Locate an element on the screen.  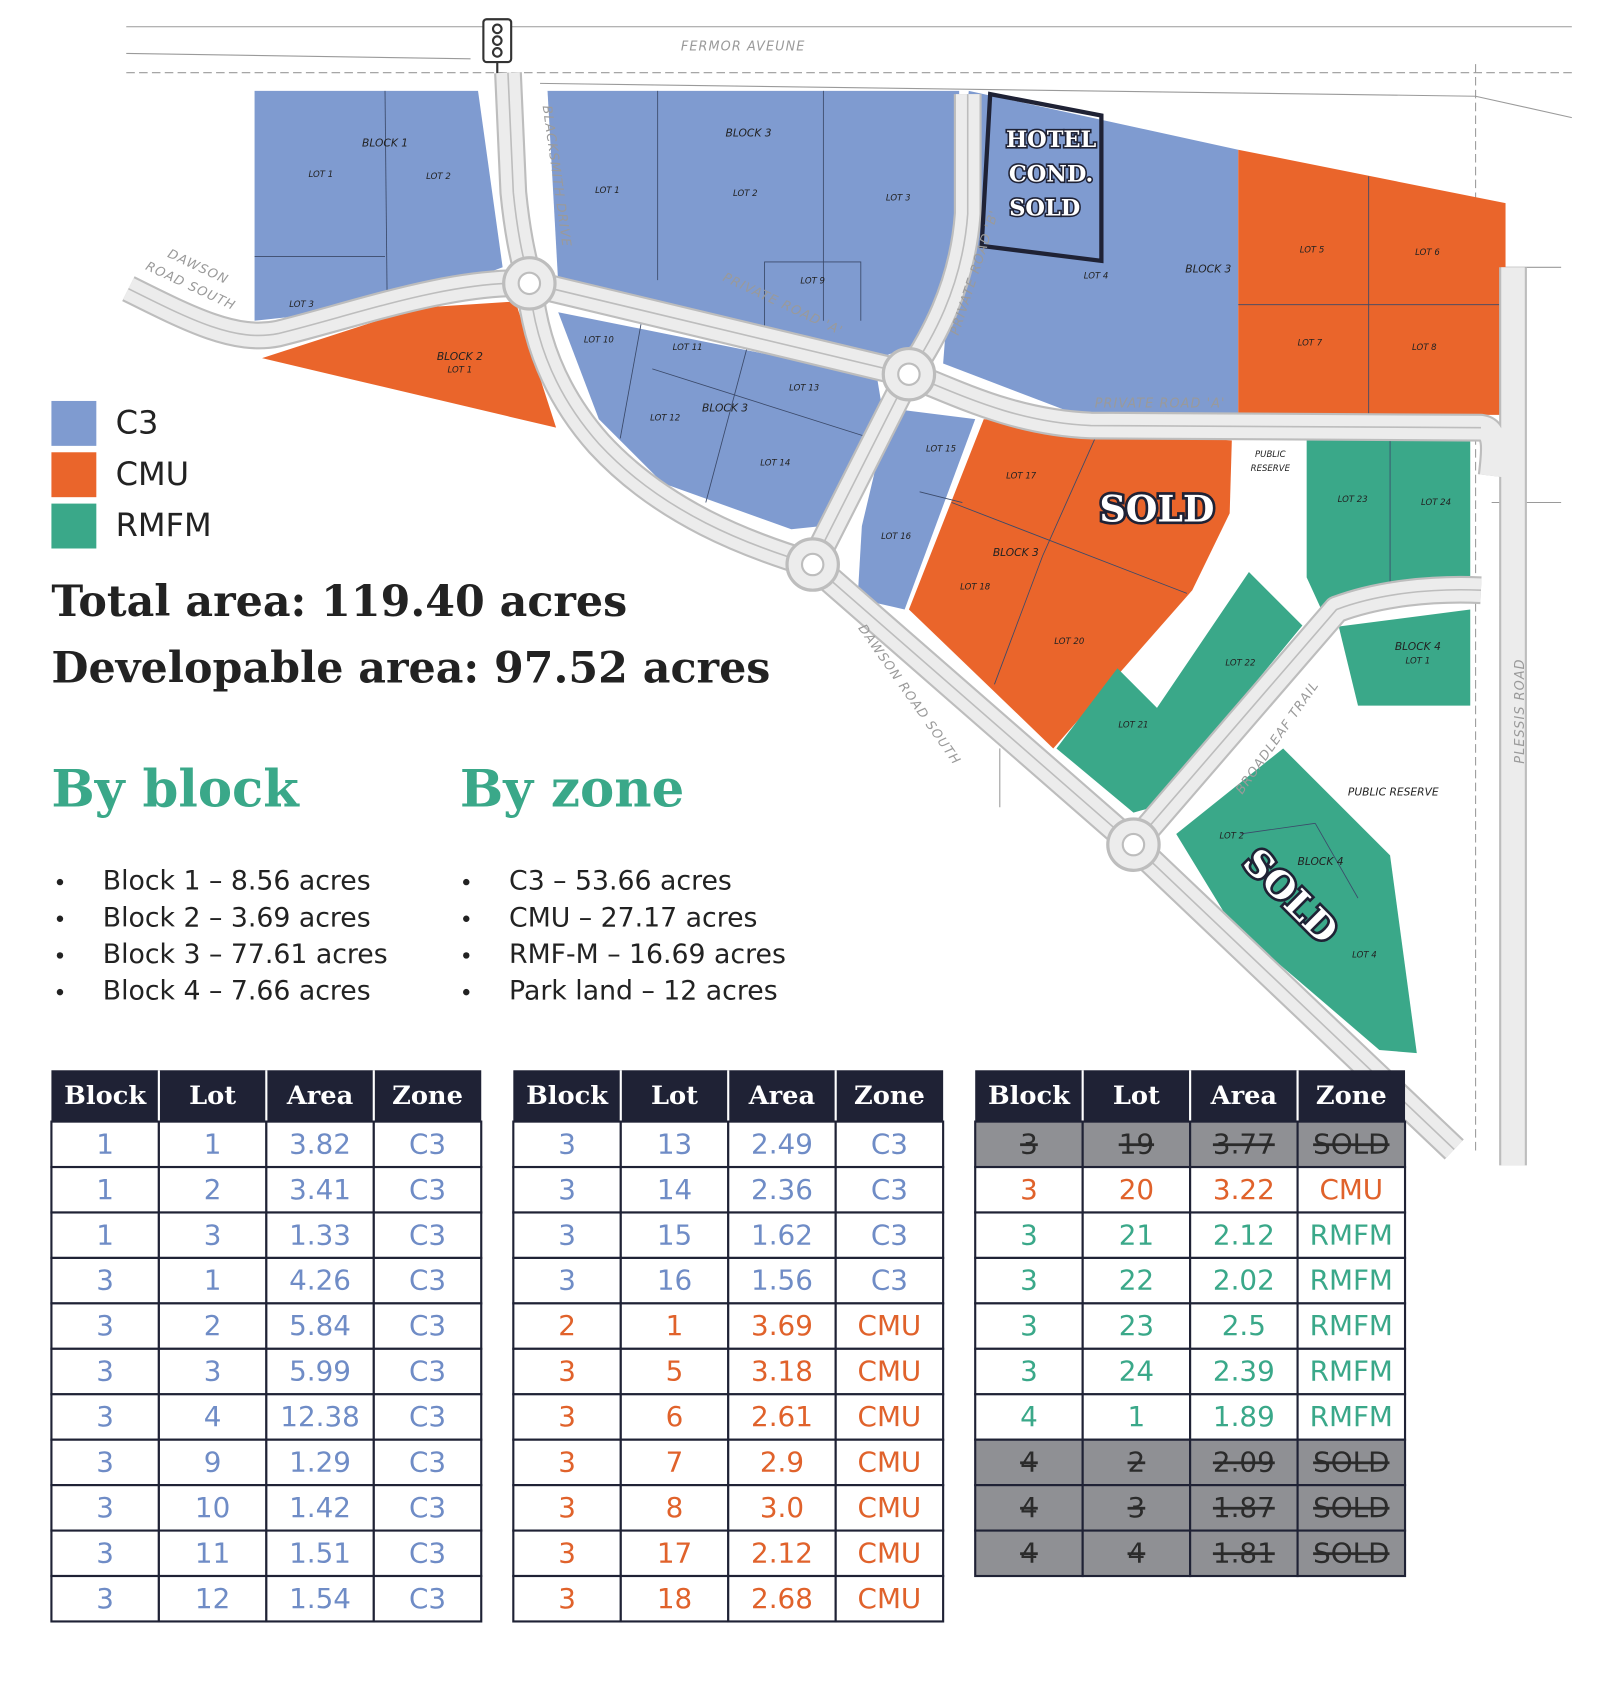
table-cell-text: 2.49 is located at coordinates (782, 1143).